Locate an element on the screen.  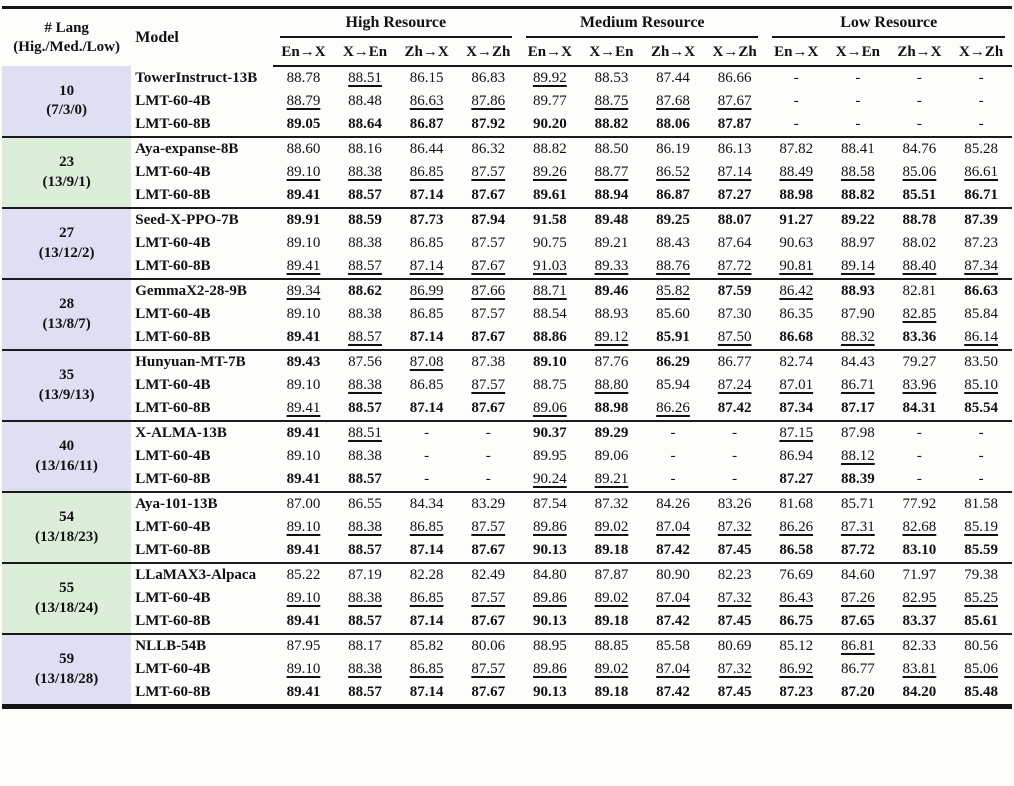
score-cell: 77.92 is located at coordinates (919, 503).